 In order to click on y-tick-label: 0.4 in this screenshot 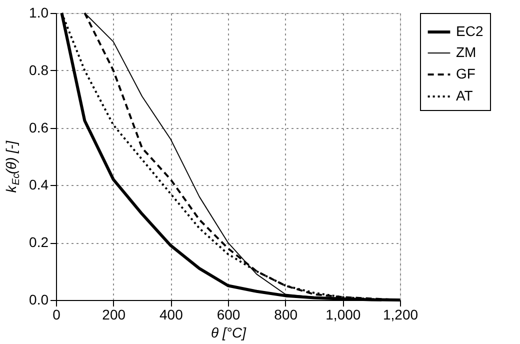, I will do `click(39, 184)`.